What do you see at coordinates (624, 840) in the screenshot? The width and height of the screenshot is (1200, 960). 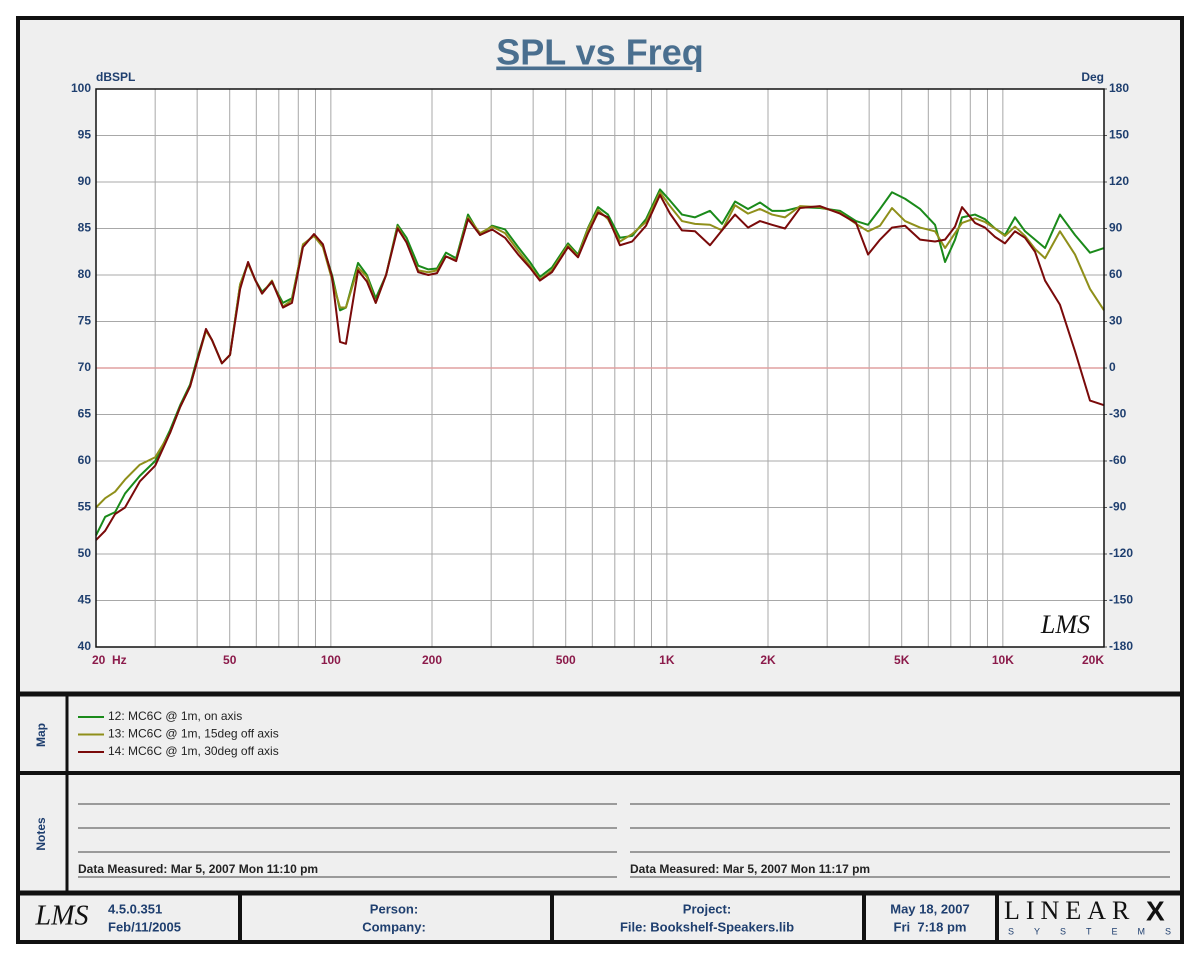 I see `notes-lines` at bounding box center [624, 840].